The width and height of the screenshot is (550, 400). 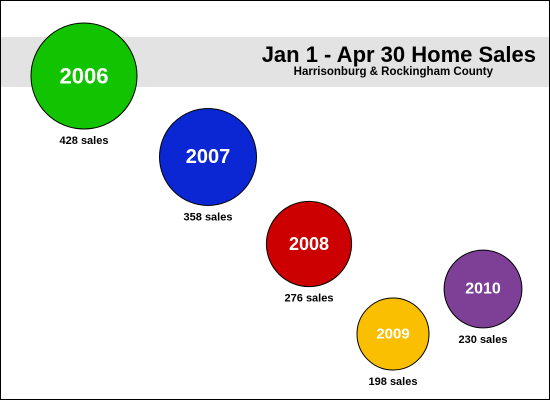 I want to click on bubble-2010, so click(x=483, y=289).